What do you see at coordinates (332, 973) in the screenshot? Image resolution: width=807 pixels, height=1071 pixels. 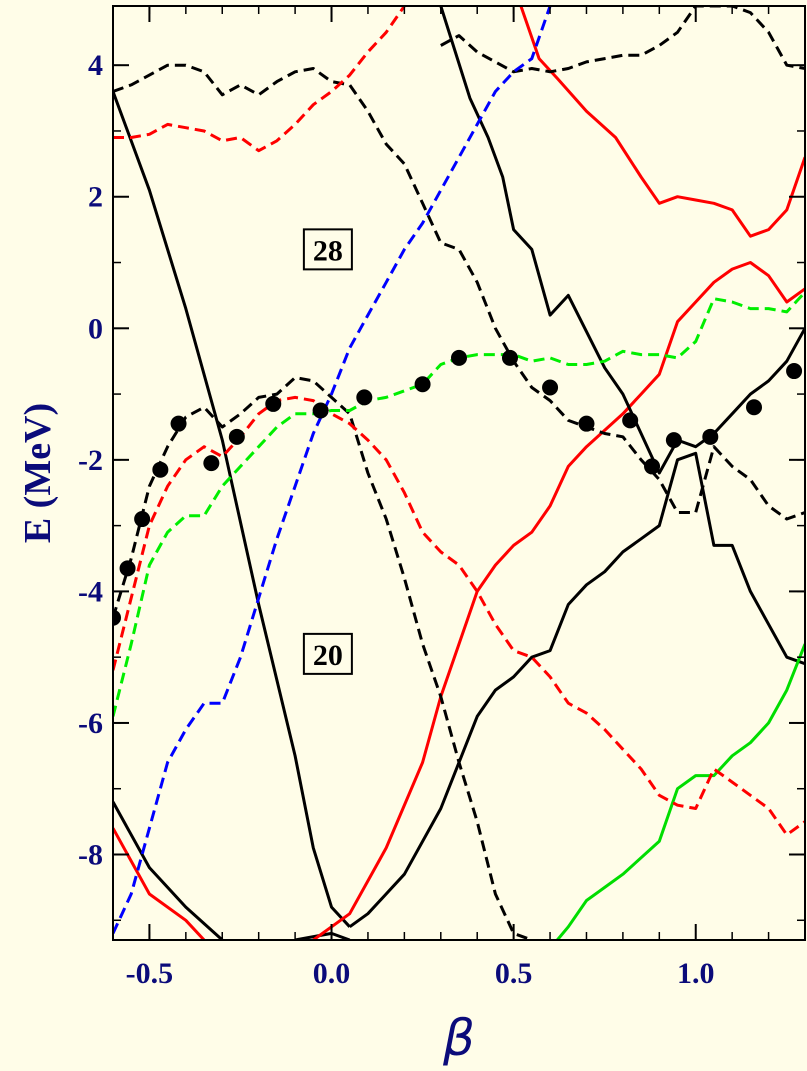 I see `x-tick-label: 0.0` at bounding box center [332, 973].